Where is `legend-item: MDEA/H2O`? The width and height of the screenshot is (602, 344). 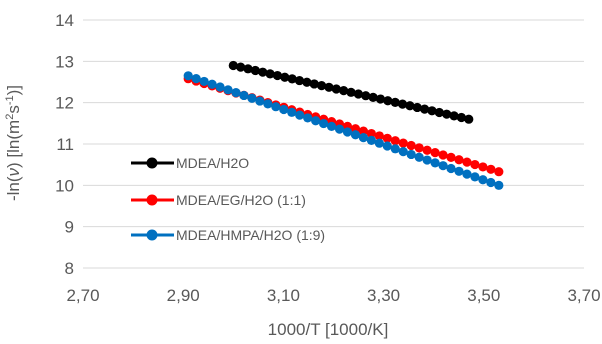
legend-item: MDEA/H2O is located at coordinates (190, 163).